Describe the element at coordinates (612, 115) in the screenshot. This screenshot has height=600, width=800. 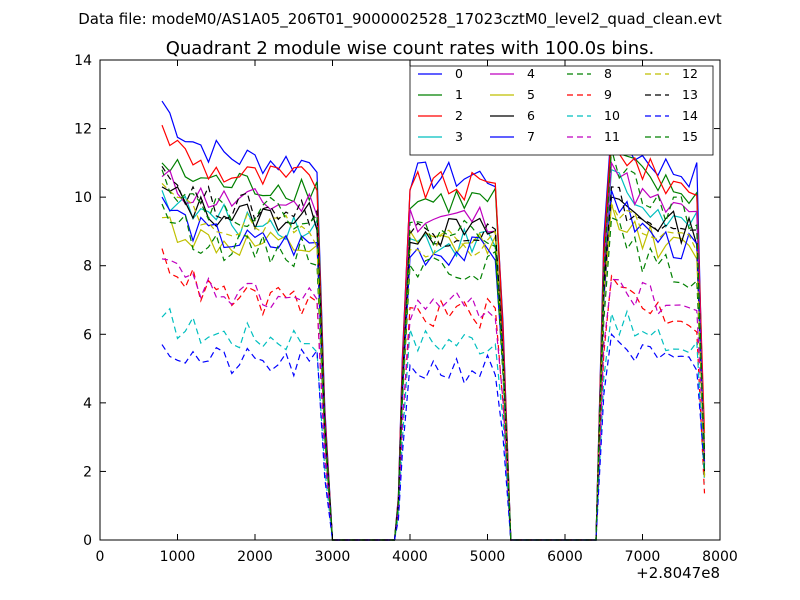
I see `legend-label: 10` at that location.